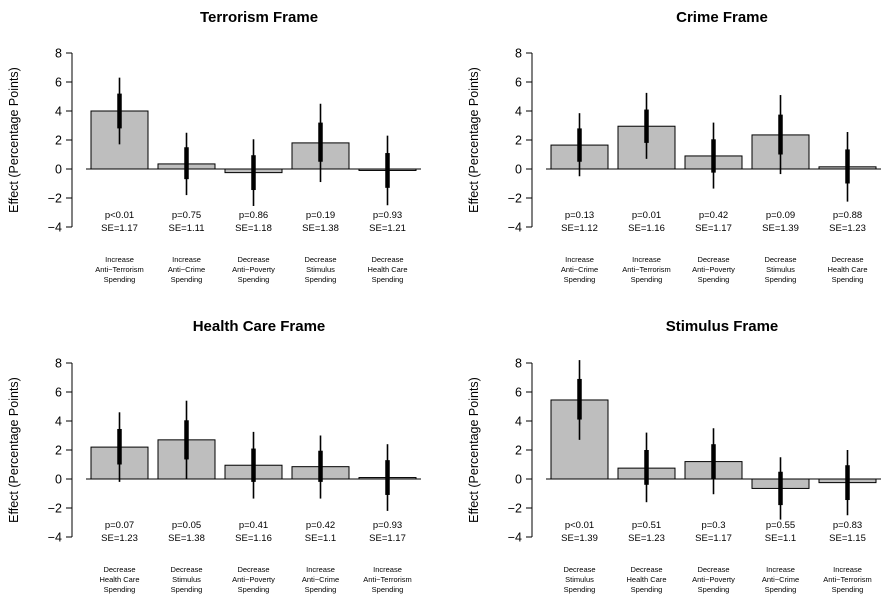 The image size is (895, 601). What do you see at coordinates (253, 215) in the screenshot?
I see `p-value-label: p=0.86` at bounding box center [253, 215].